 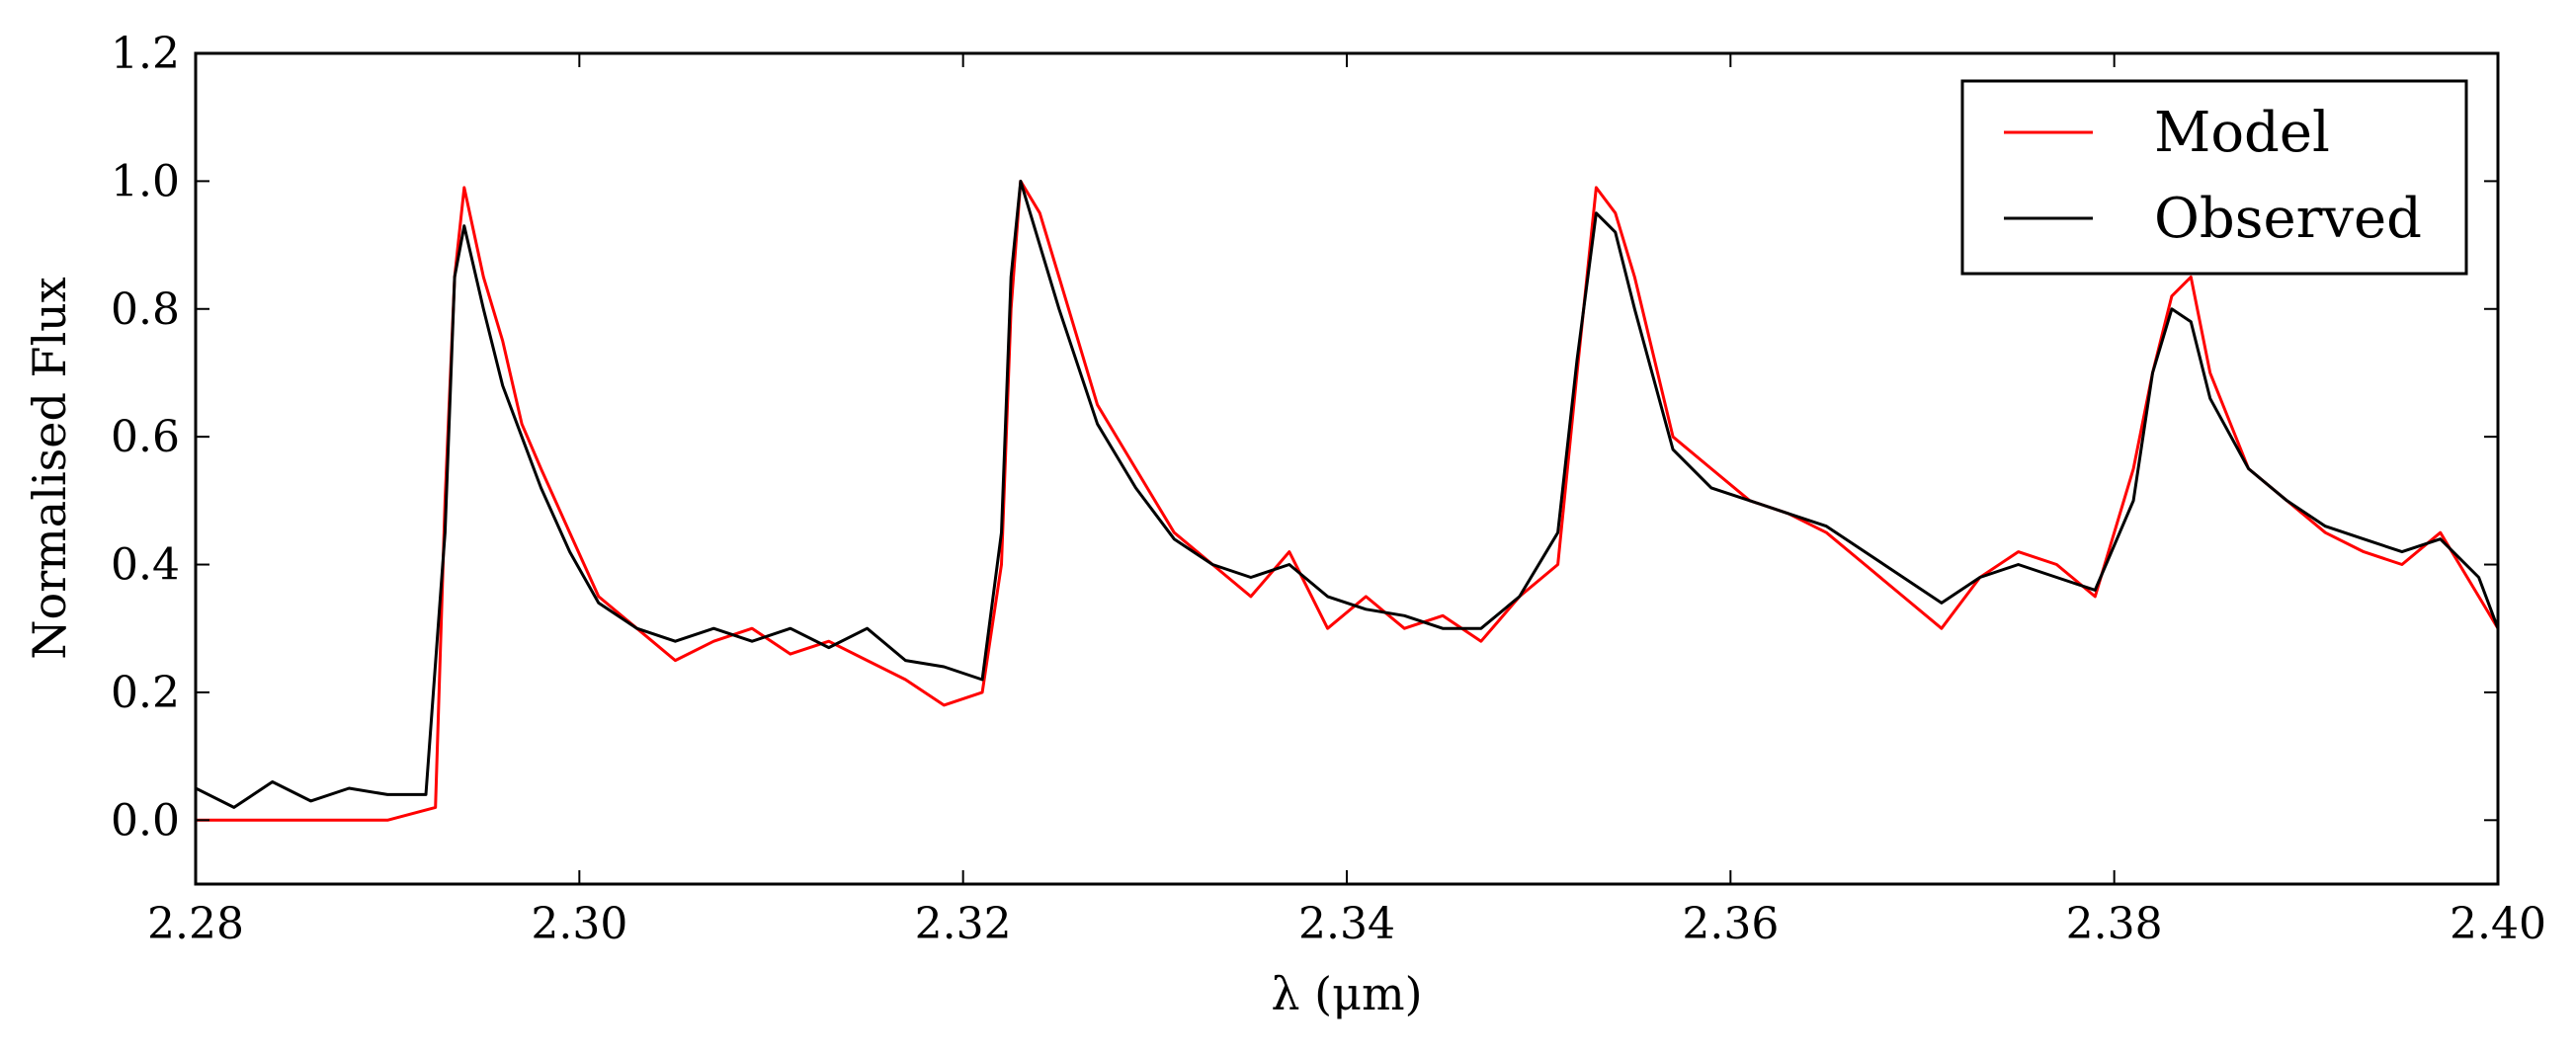 I want to click on y-axis-label: Normalised Flux, so click(x=49, y=468).